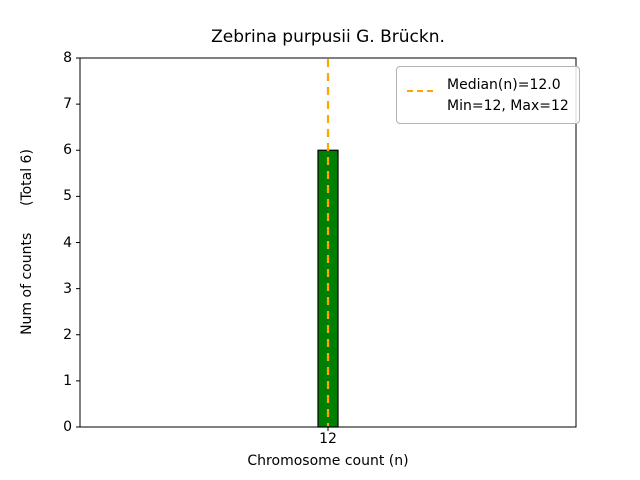 This screenshot has width=640, height=480. I want to click on y-tick-label: 3, so click(67, 288).